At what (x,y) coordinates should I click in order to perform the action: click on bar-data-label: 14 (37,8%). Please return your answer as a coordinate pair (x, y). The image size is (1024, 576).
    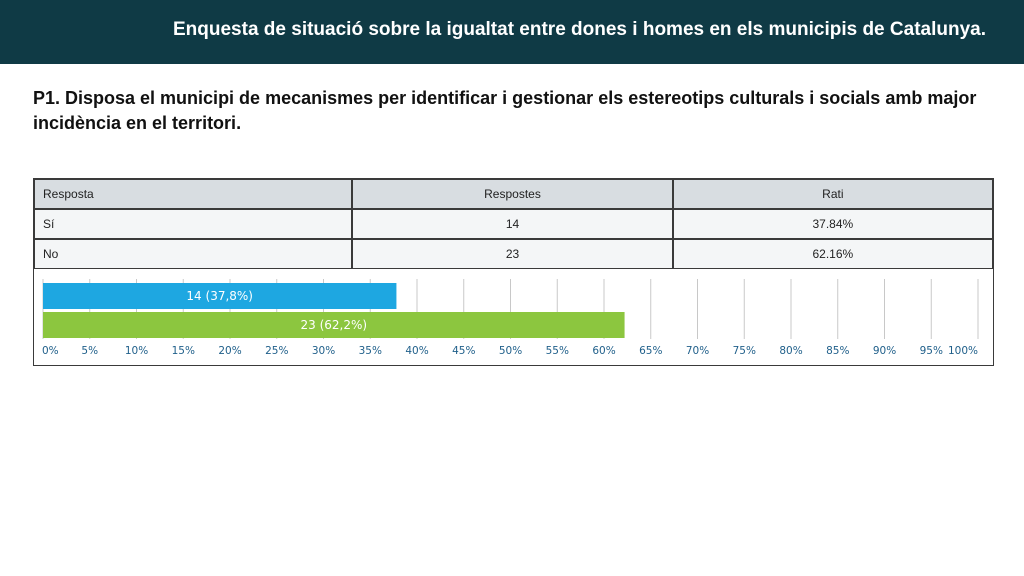
    Looking at the image, I should click on (219, 296).